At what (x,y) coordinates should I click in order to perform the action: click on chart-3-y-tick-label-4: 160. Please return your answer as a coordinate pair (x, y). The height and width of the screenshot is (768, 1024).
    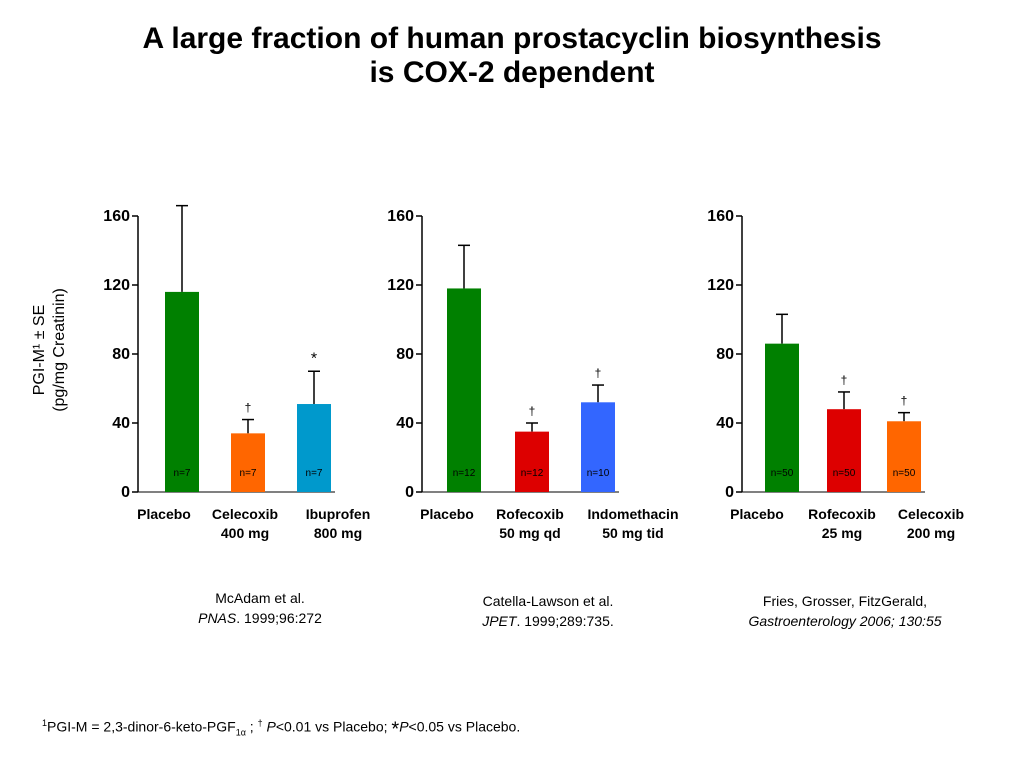
    Looking at the image, I should click on (720, 216).